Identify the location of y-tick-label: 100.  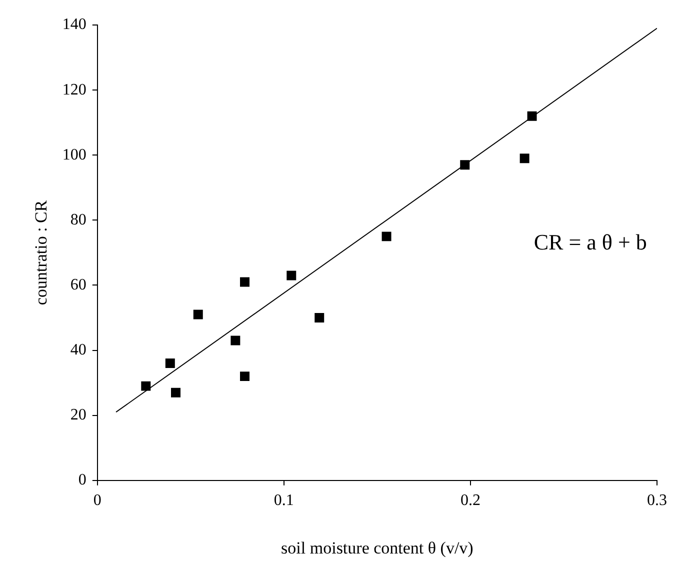
(74, 155).